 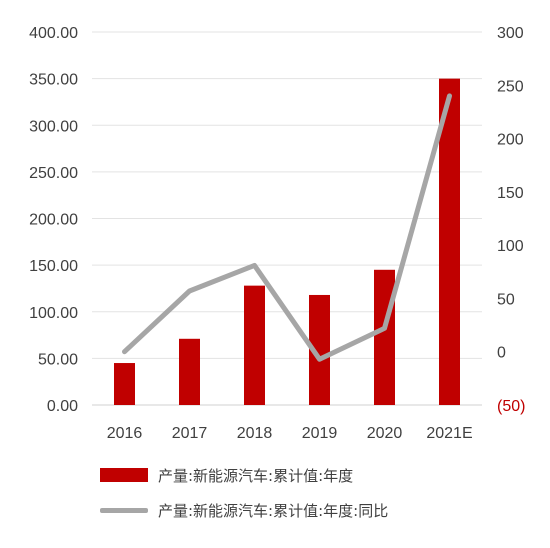 I want to click on right-tick-label: 250, so click(x=510, y=86).